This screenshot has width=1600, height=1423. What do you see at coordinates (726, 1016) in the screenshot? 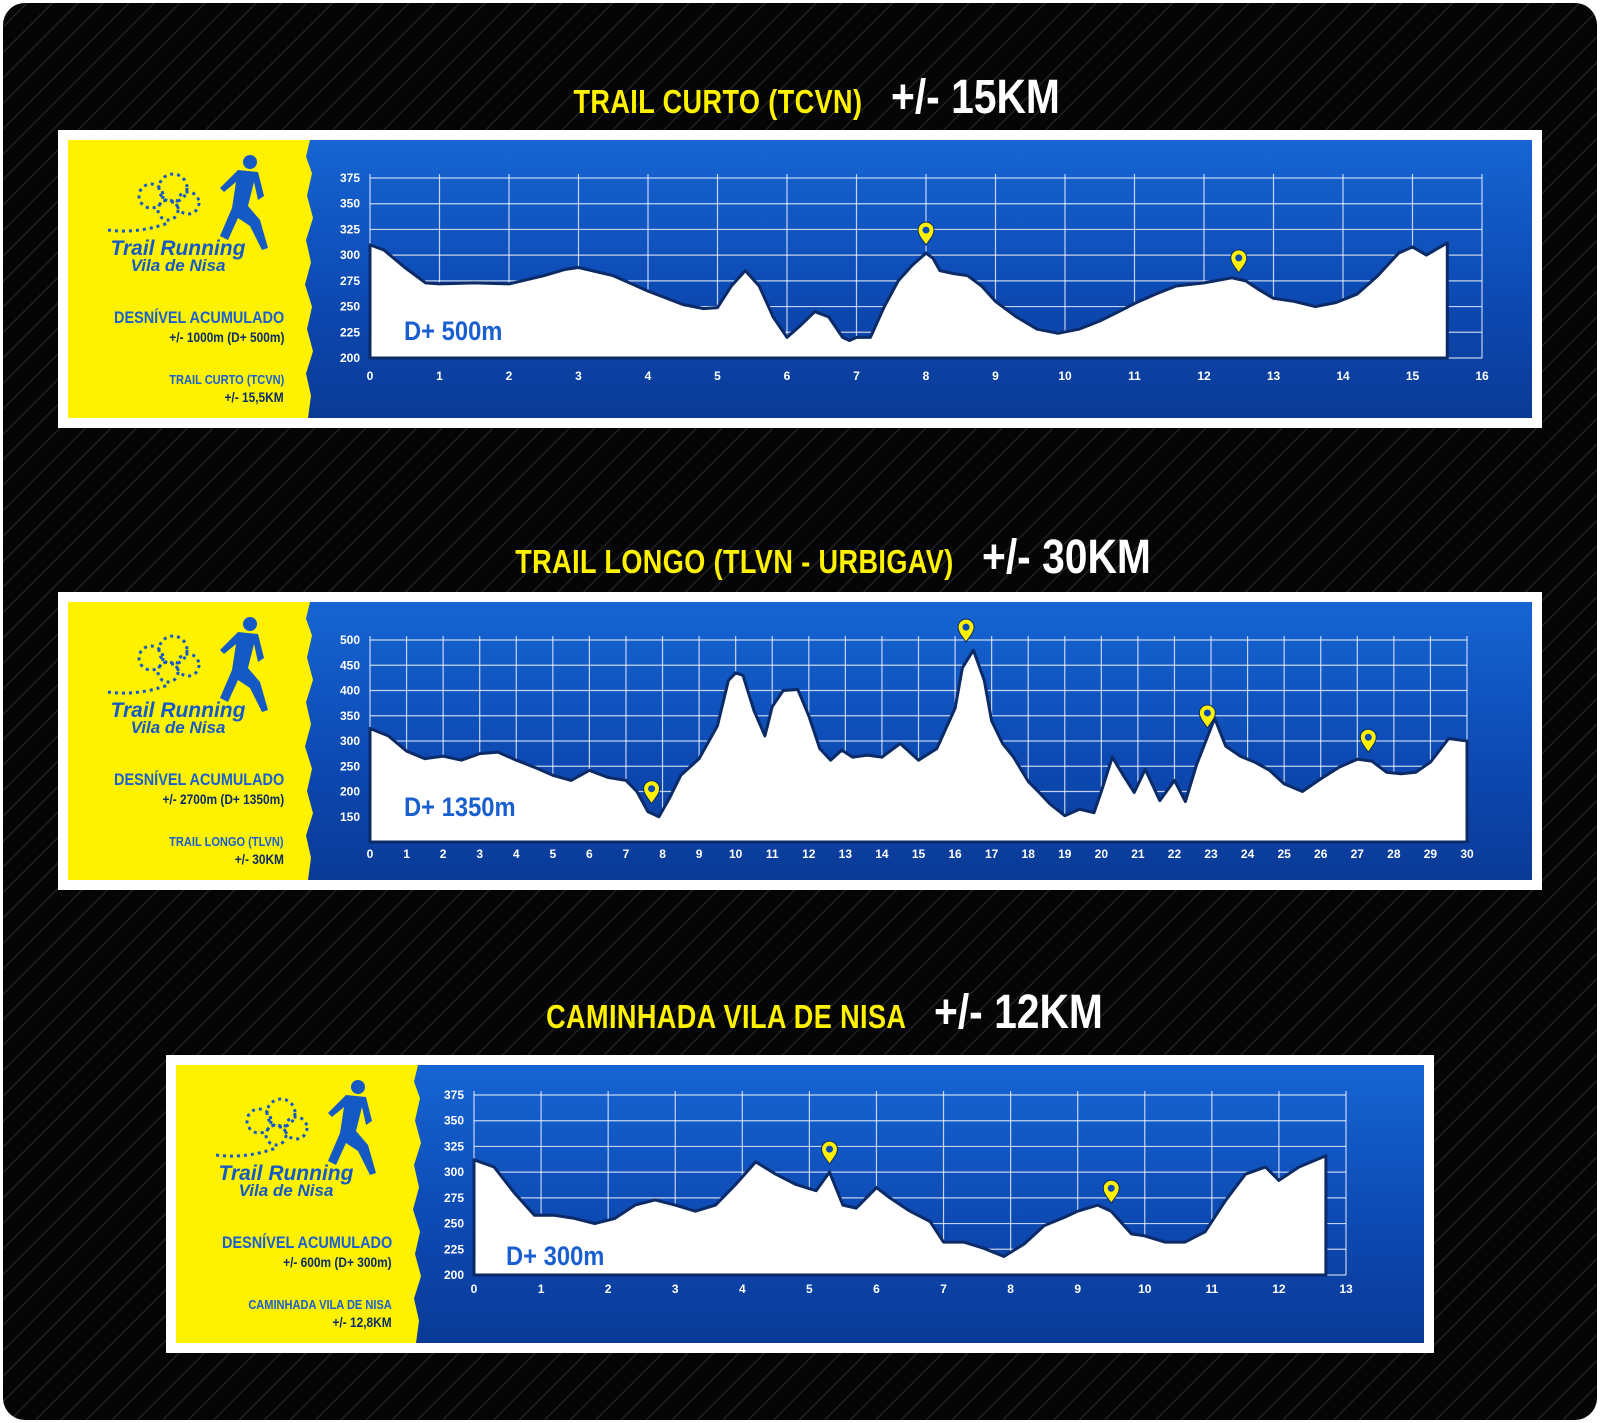
I see `chart-3-title: CAMINHADA VILA DE NISA` at bounding box center [726, 1016].